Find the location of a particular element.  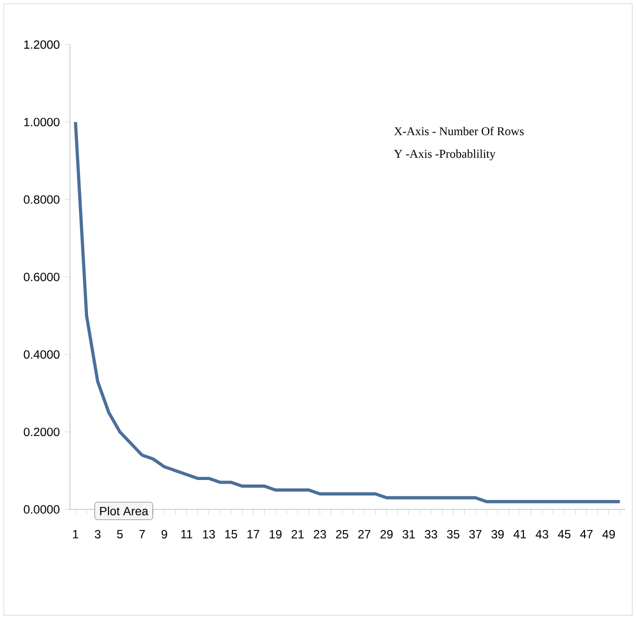

x-tick-label: 31 is located at coordinates (408, 534).